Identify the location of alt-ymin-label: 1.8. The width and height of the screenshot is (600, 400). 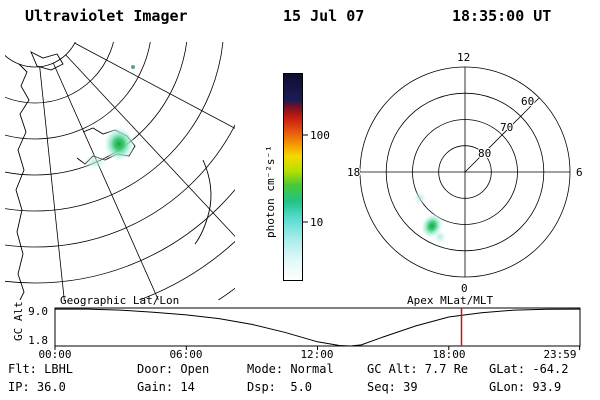
(38, 340).